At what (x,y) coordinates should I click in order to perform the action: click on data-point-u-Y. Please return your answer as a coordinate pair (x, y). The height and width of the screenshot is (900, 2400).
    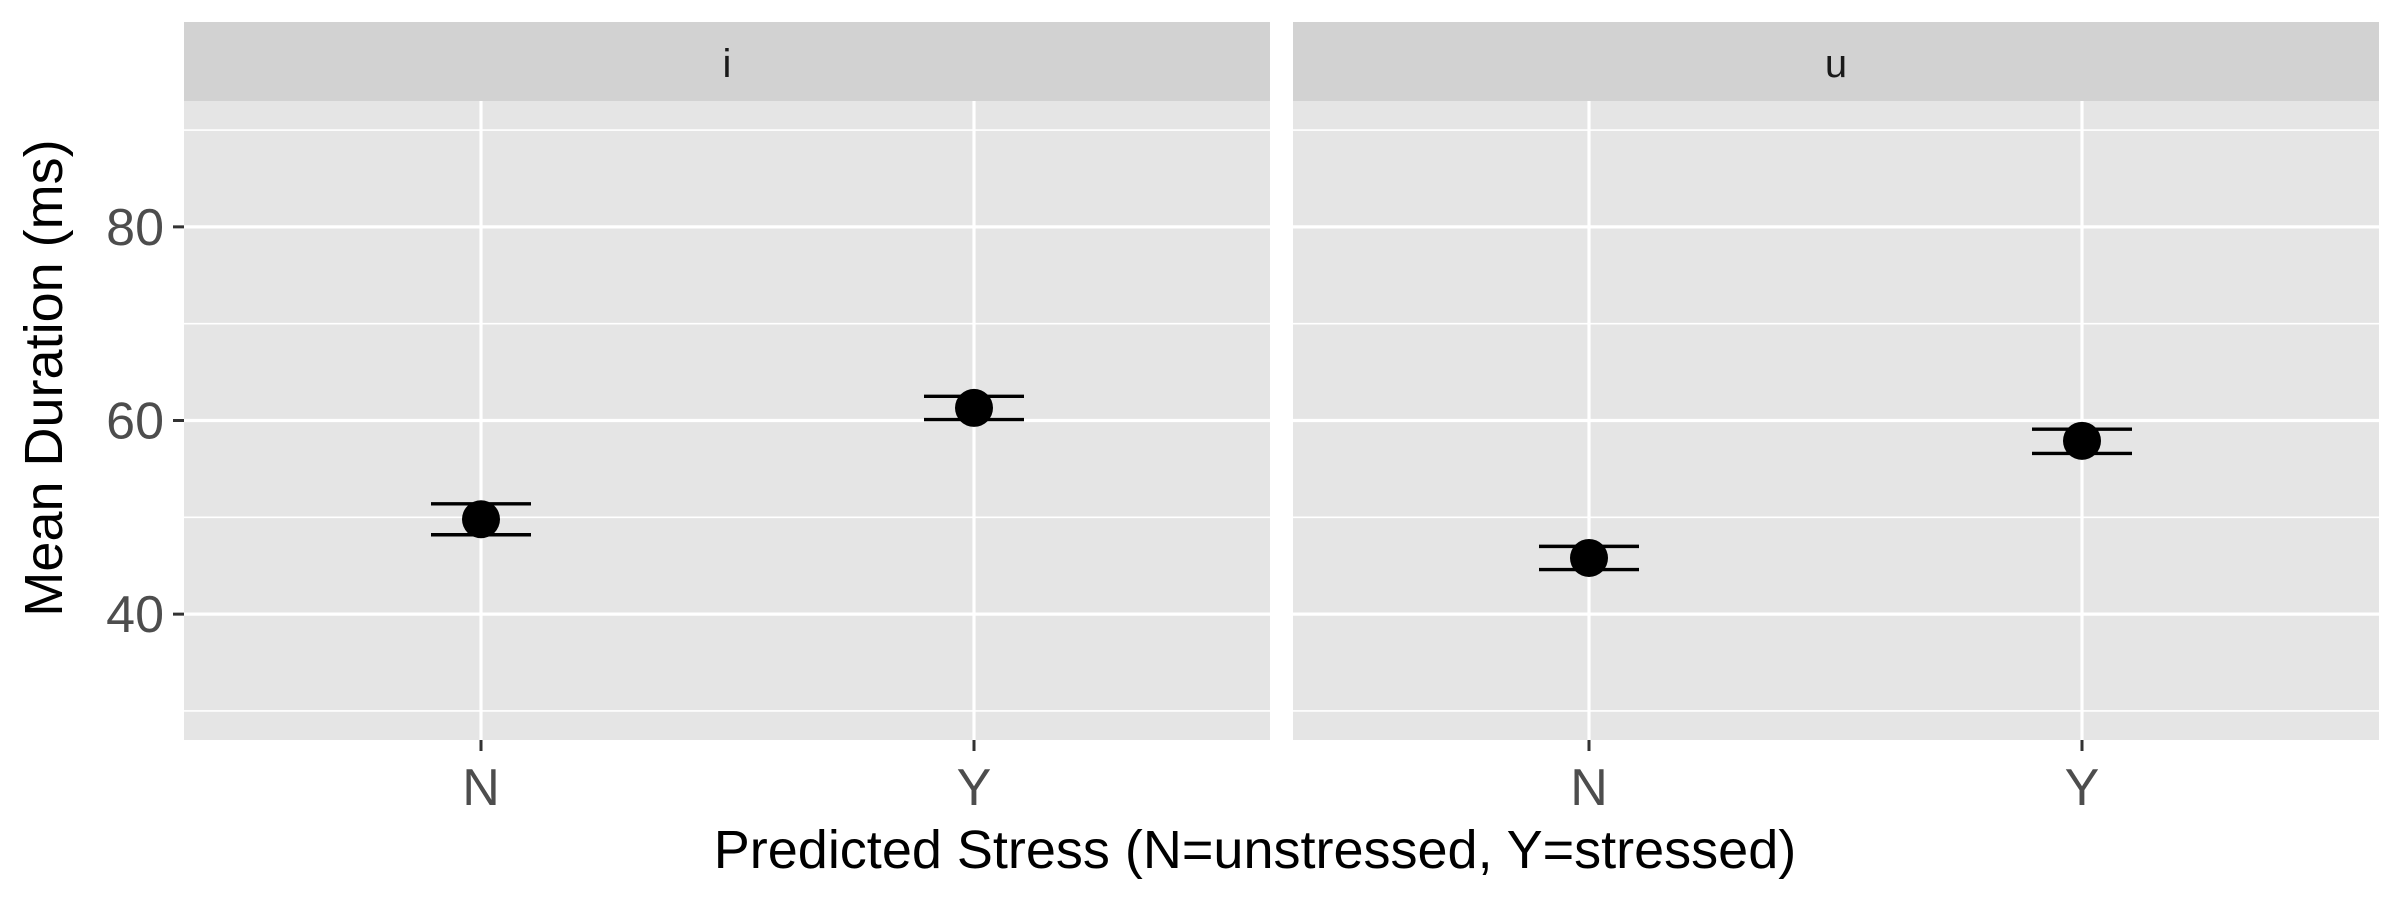
    Looking at the image, I should click on (2082, 440).